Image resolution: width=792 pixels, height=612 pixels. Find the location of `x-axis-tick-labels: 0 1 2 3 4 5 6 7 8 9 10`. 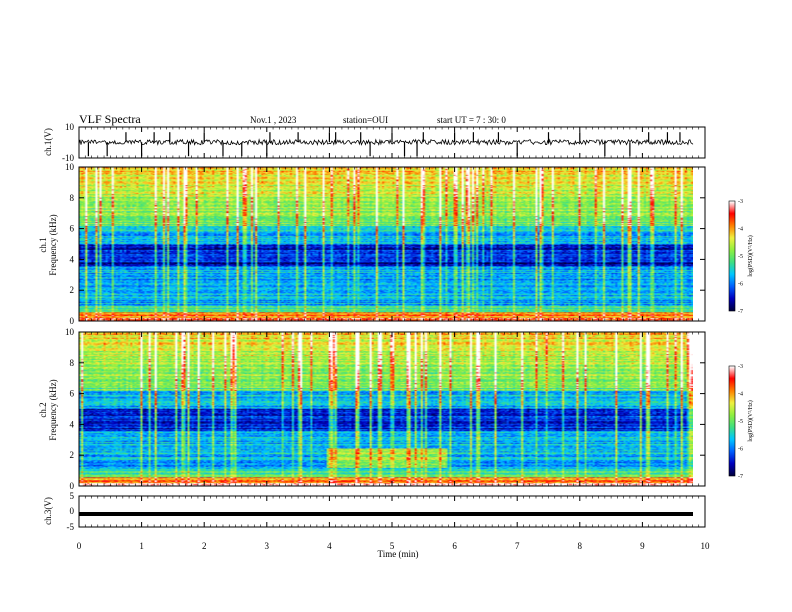

x-axis-tick-labels: 0 1 2 3 4 5 6 7 8 9 10 is located at coordinates (393, 546).